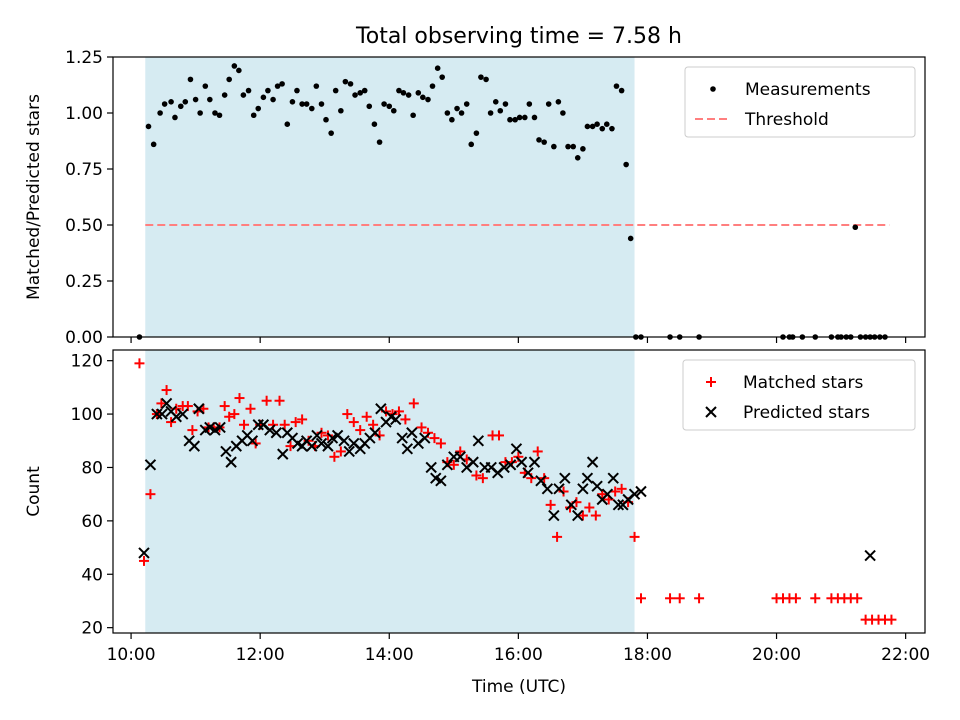 The height and width of the screenshot is (720, 960). I want to click on y-axis-label: Matched/Predicted stars, so click(34, 197).